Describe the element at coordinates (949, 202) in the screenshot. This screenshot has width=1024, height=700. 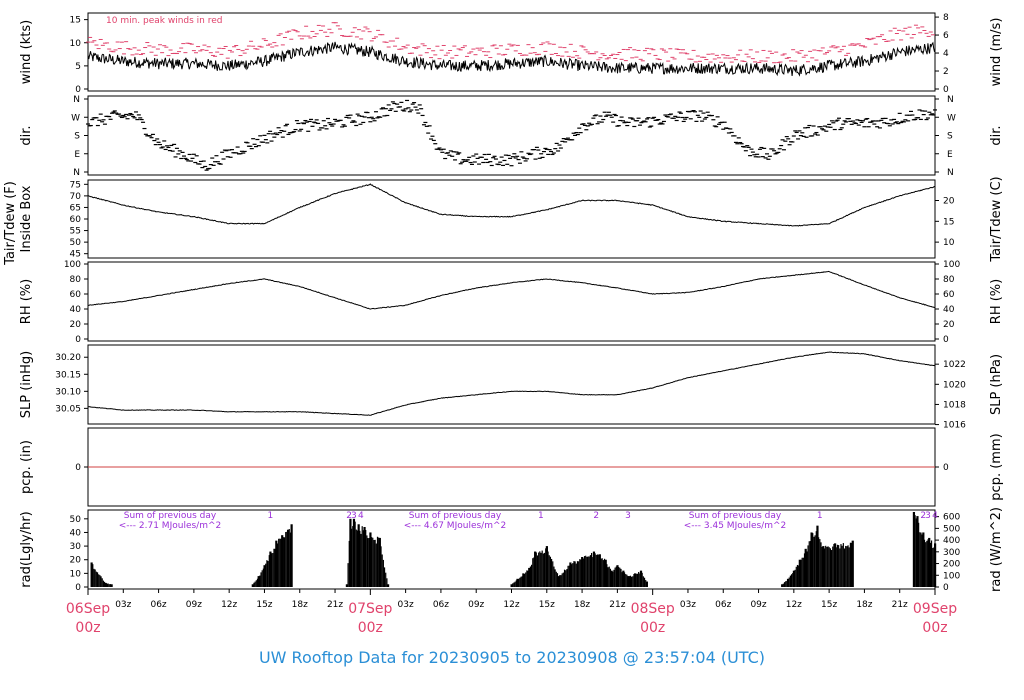
I see `right-tick-label-temp: 20` at that location.